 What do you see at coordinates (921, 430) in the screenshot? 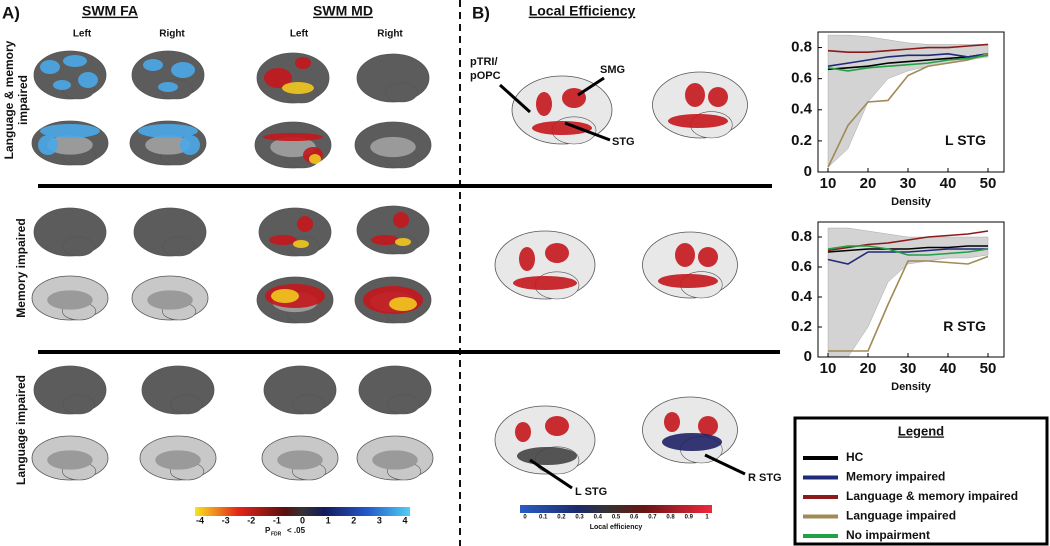
I see `legend-title: Legend` at bounding box center [921, 430].